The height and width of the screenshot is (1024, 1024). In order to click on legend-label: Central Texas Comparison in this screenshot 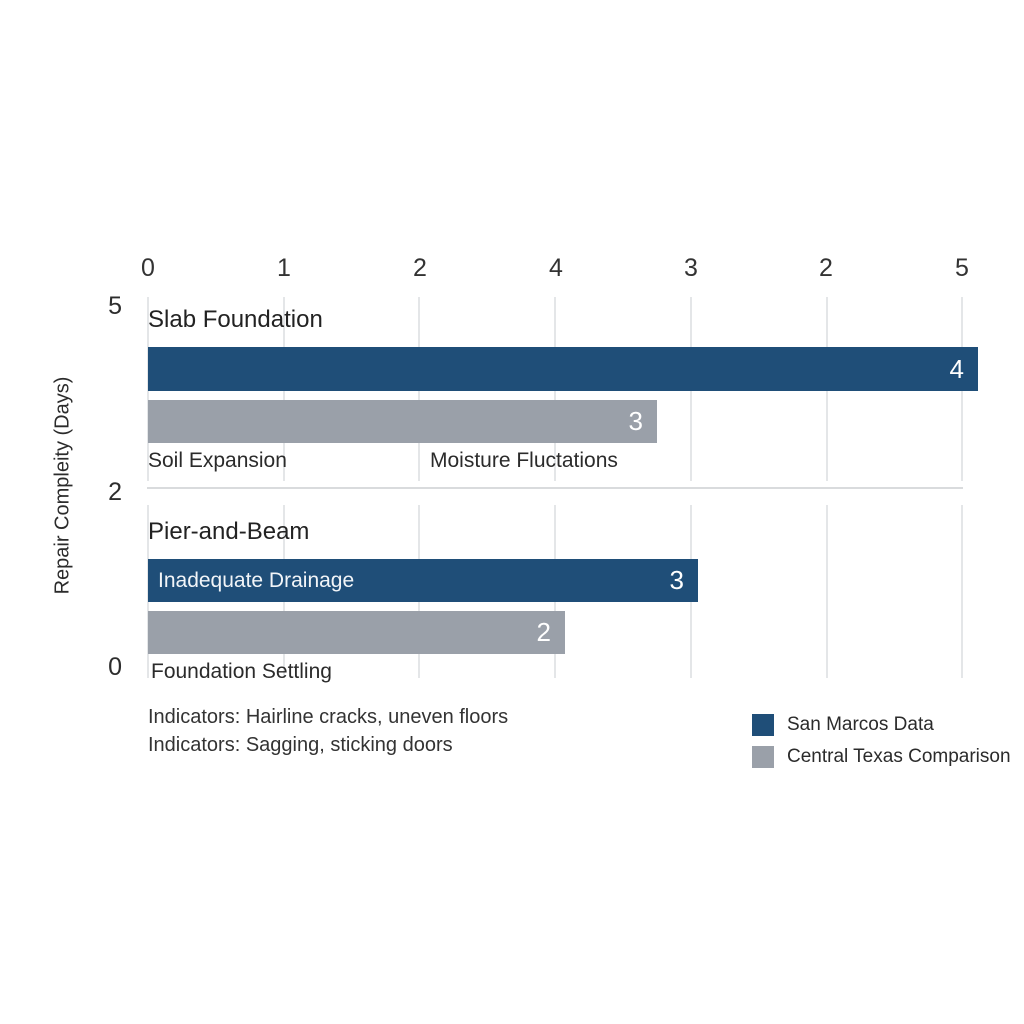, I will do `click(899, 756)`.